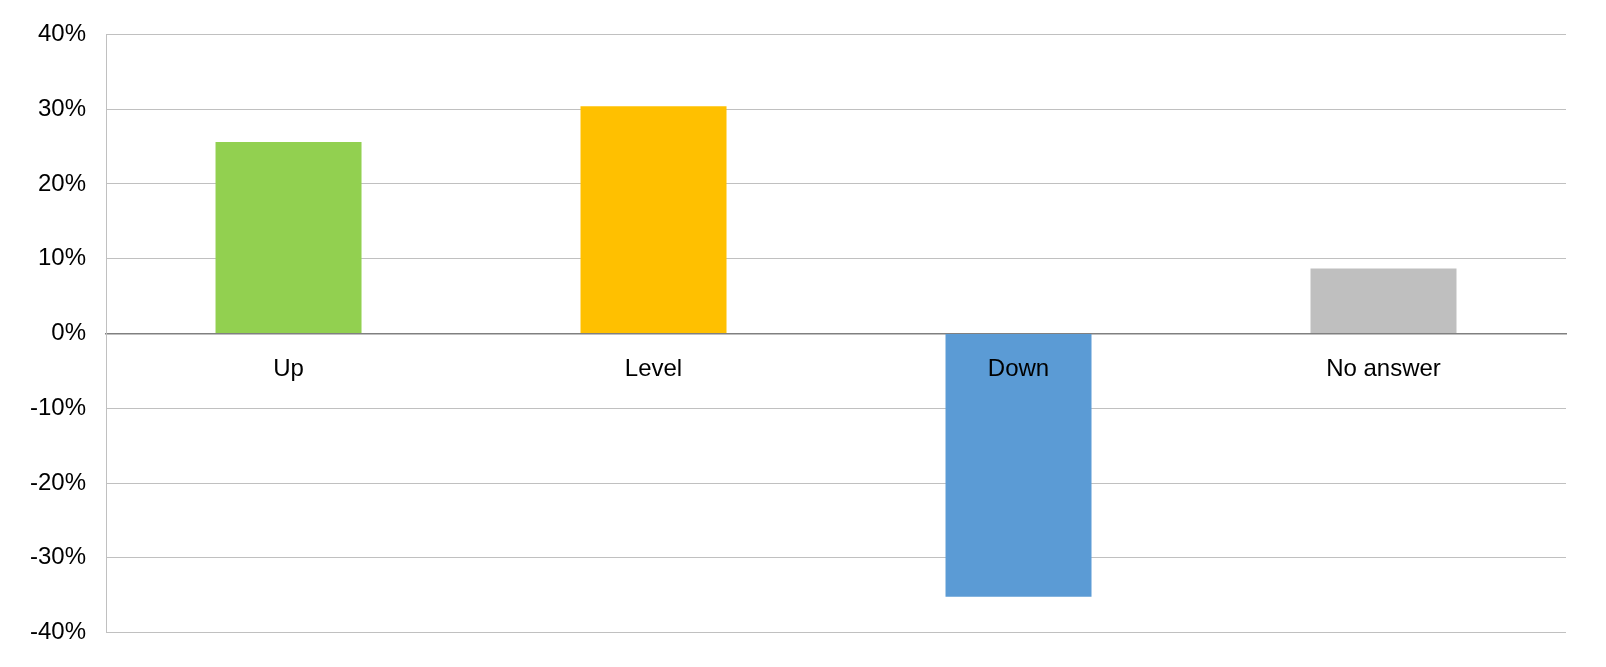 The image size is (1606, 667). Describe the element at coordinates (1018, 368) in the screenshot. I see `x-tick-label: Down` at that location.